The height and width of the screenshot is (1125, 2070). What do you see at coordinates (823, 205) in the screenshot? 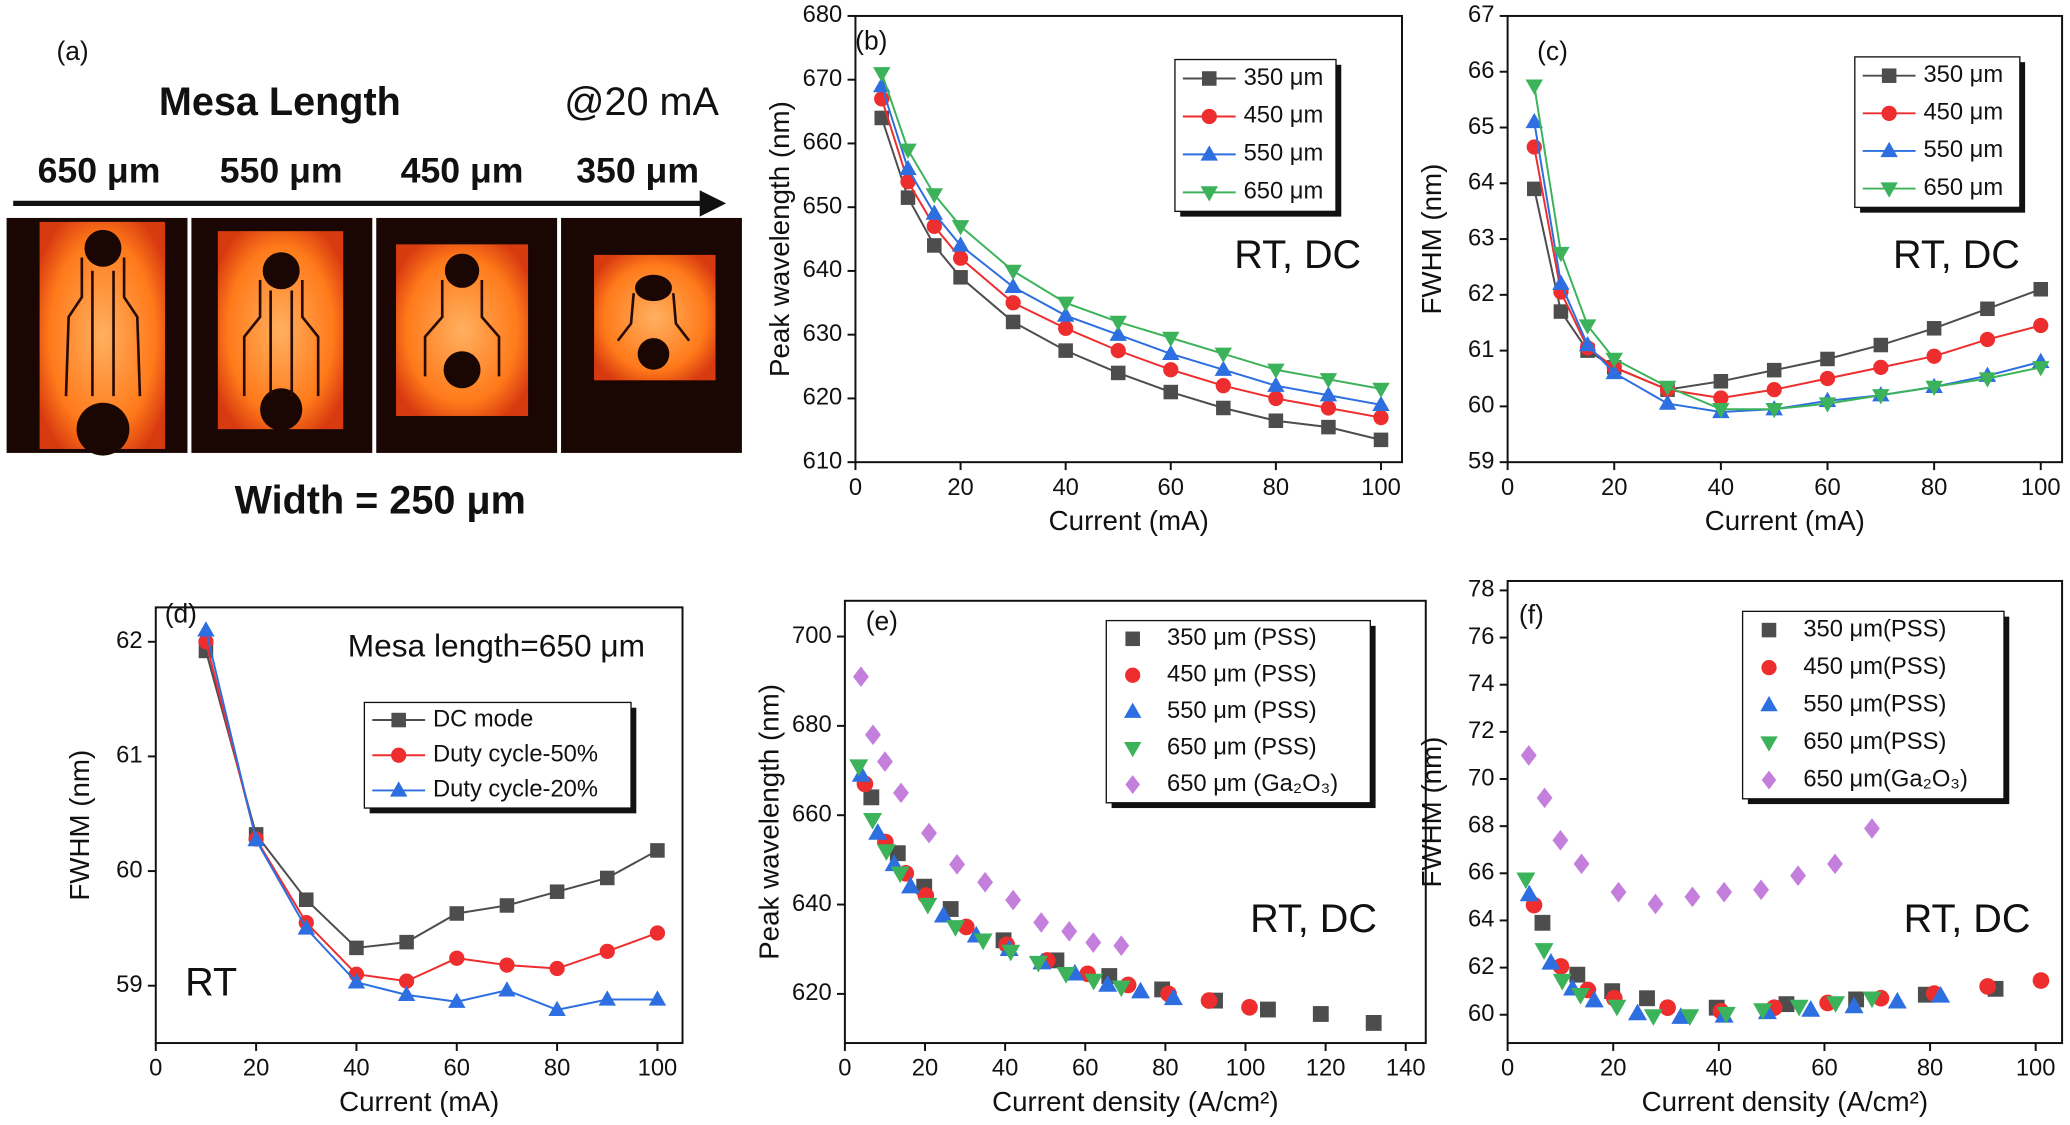
I see `y-tick-label: 650` at bounding box center [823, 205].